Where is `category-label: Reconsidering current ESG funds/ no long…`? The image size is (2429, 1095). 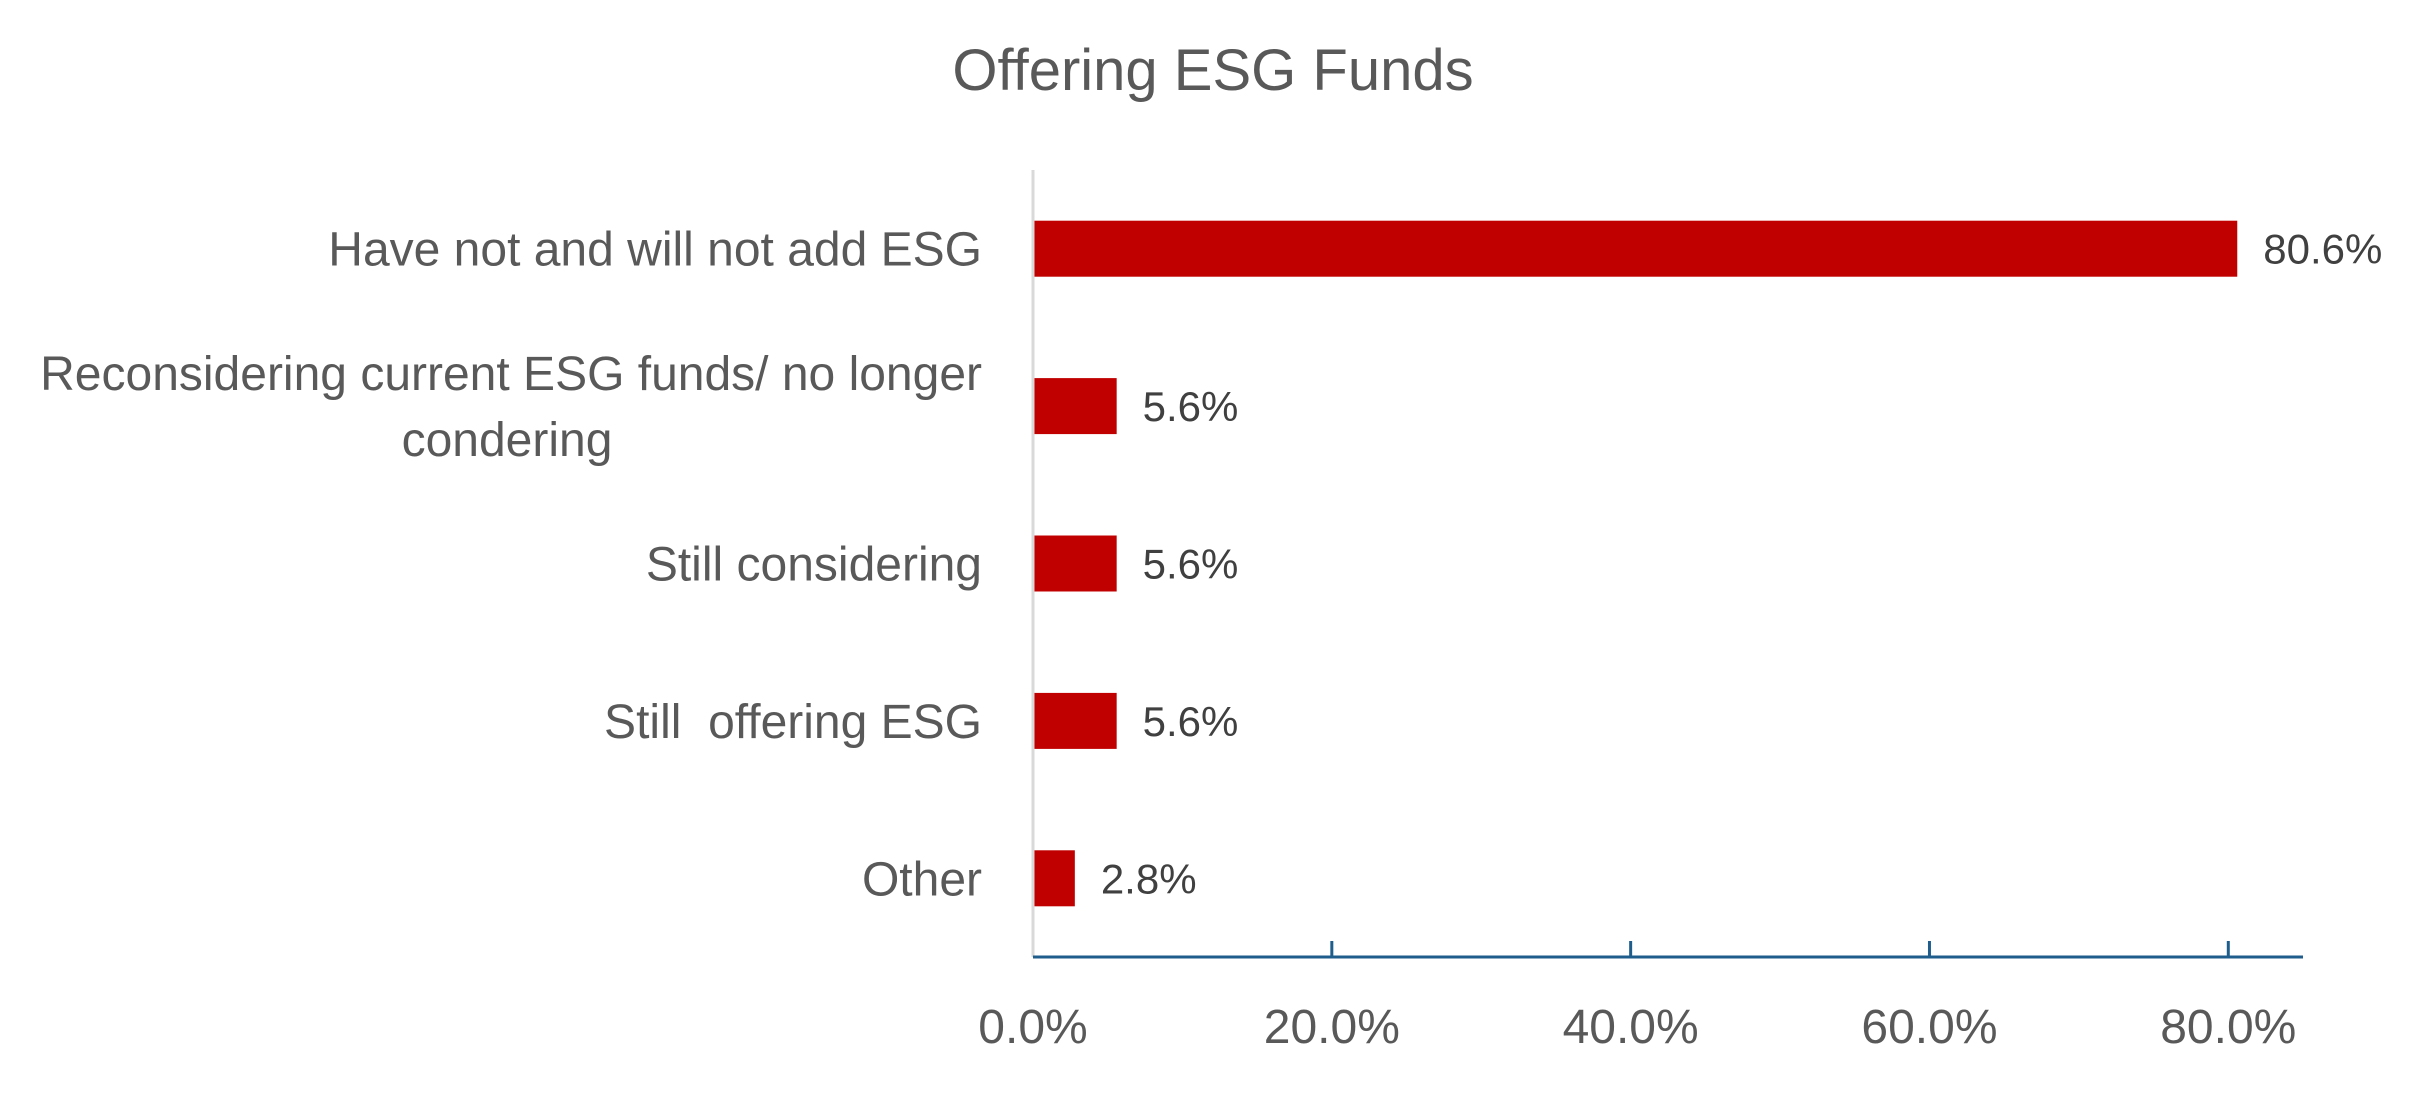
category-label: Reconsidering current ESG funds/ no long… is located at coordinates (511, 407).